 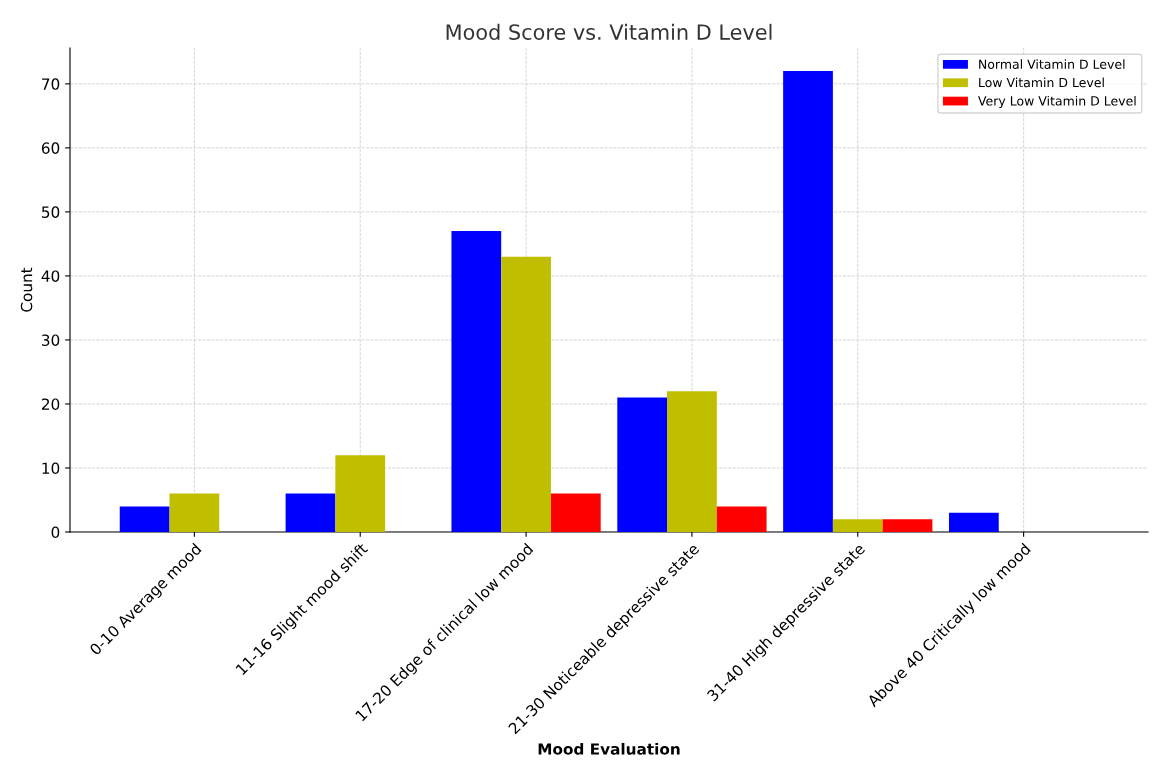 What do you see at coordinates (1052, 64) in the screenshot?
I see `legend-label: Normal Vitamin D Level` at bounding box center [1052, 64].